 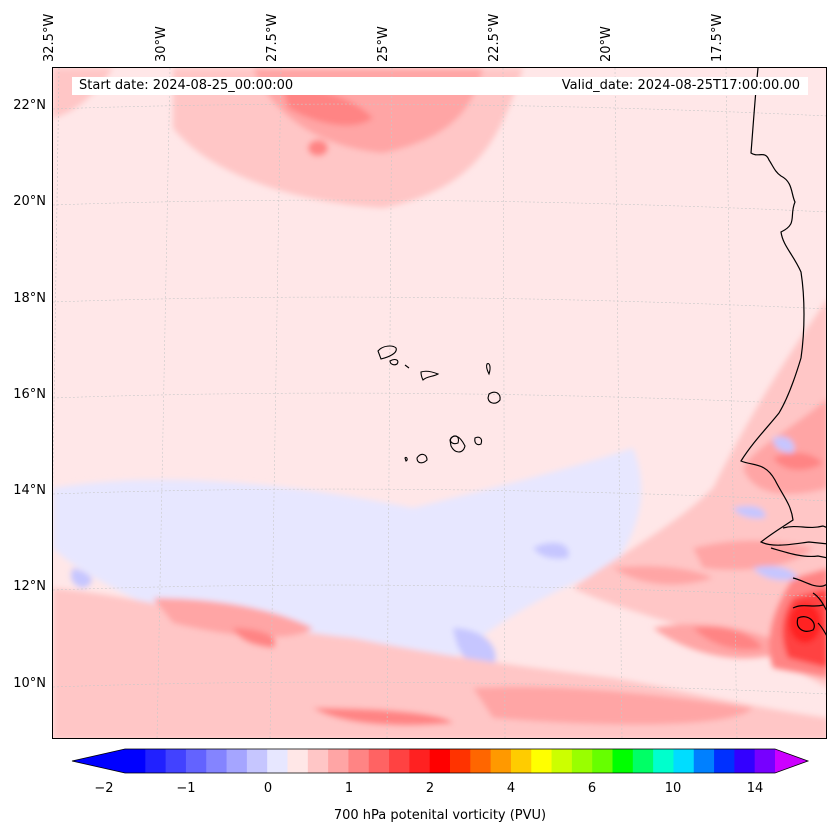 I want to click on lon-label-22-5w: 22.5°W, so click(x=494, y=37).